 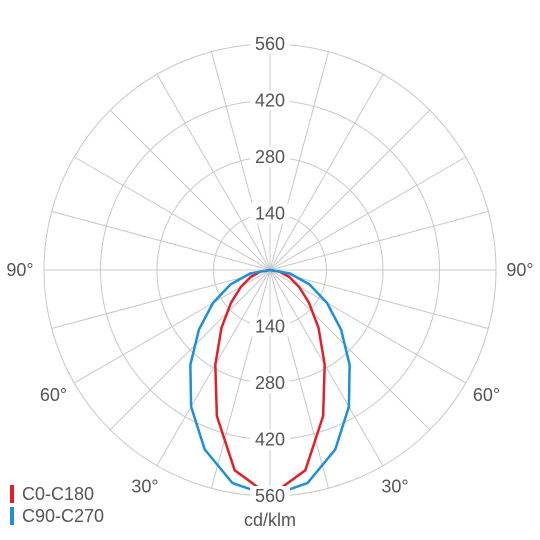 I want to click on legend-label: C0-C180, so click(x=58, y=494).